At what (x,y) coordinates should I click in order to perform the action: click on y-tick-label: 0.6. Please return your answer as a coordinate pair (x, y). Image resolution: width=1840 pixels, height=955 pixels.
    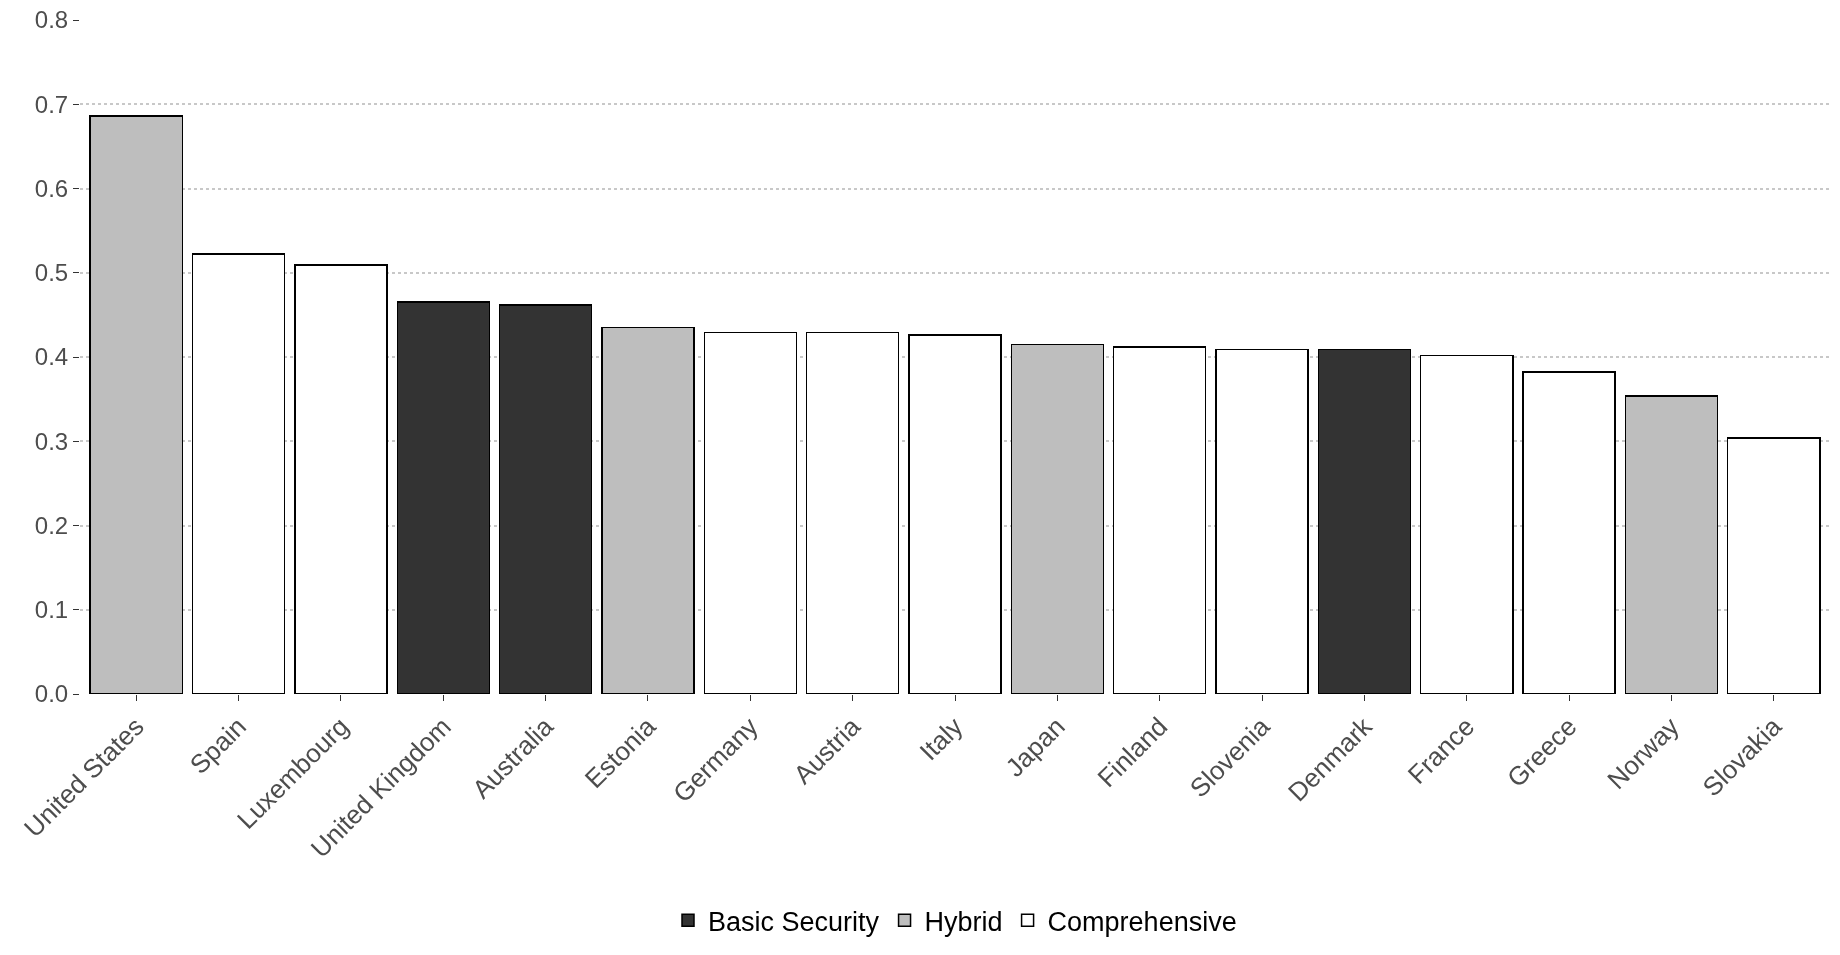
    Looking at the image, I should click on (51, 188).